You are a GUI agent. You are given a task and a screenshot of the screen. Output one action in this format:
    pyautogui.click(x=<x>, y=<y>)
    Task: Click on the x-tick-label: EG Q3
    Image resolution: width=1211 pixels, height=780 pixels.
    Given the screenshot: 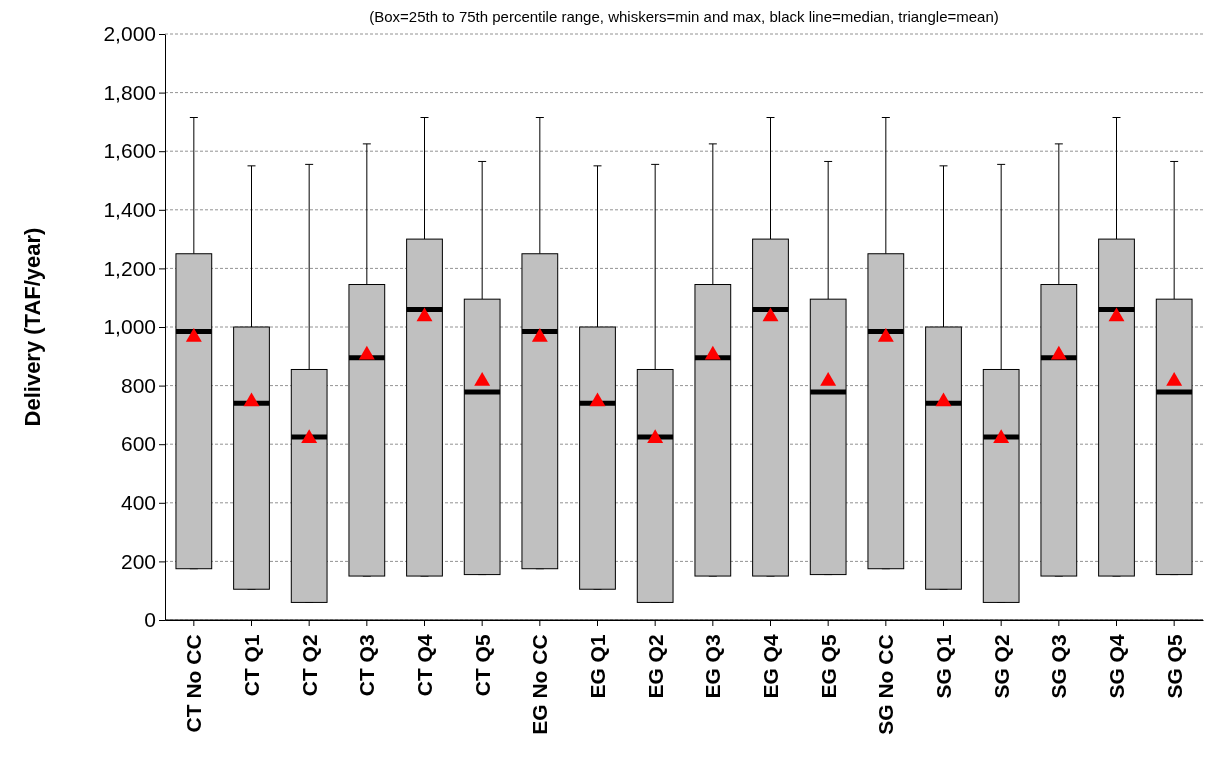 What is the action you would take?
    pyautogui.click(x=713, y=666)
    